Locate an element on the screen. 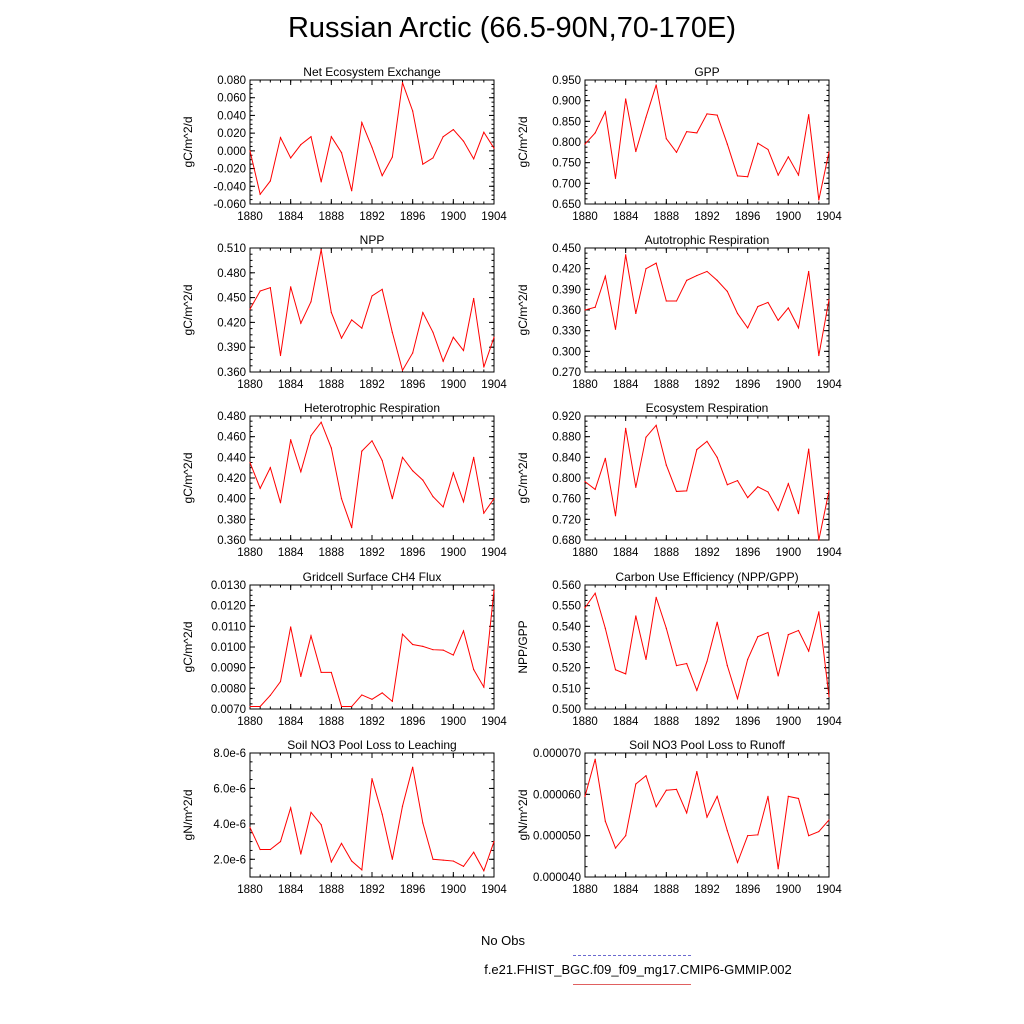  y-tick-label: 0.950 is located at coordinates (566, 81).